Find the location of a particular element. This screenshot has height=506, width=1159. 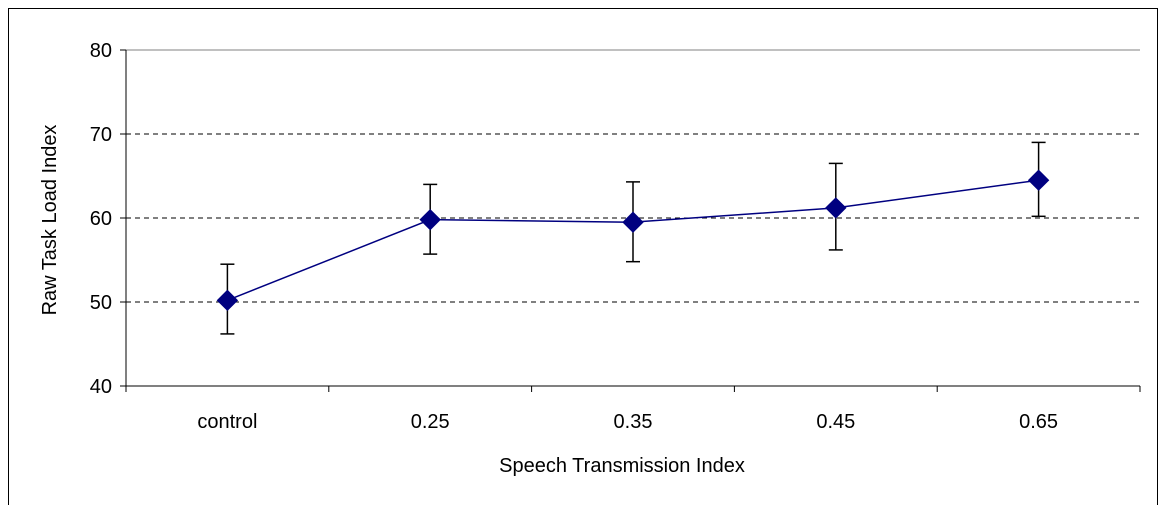

x-axis-label: Speech Transmission Index is located at coordinates (622, 466).